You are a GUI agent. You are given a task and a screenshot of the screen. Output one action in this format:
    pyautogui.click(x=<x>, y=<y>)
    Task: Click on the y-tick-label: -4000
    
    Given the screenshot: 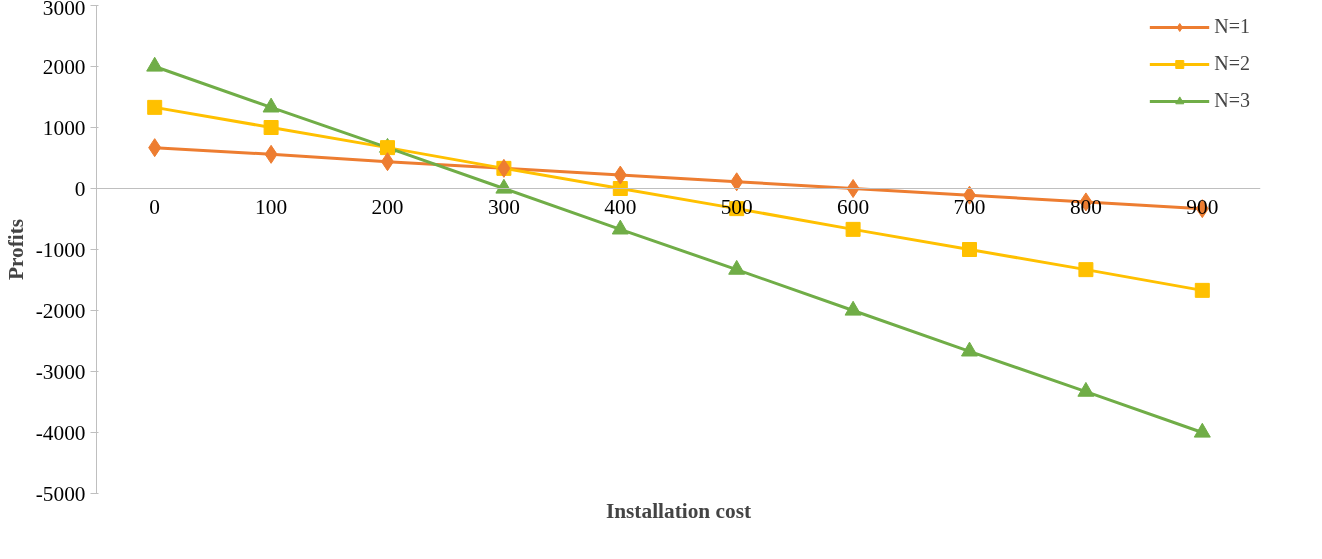 What is the action you would take?
    pyautogui.click(x=60, y=432)
    